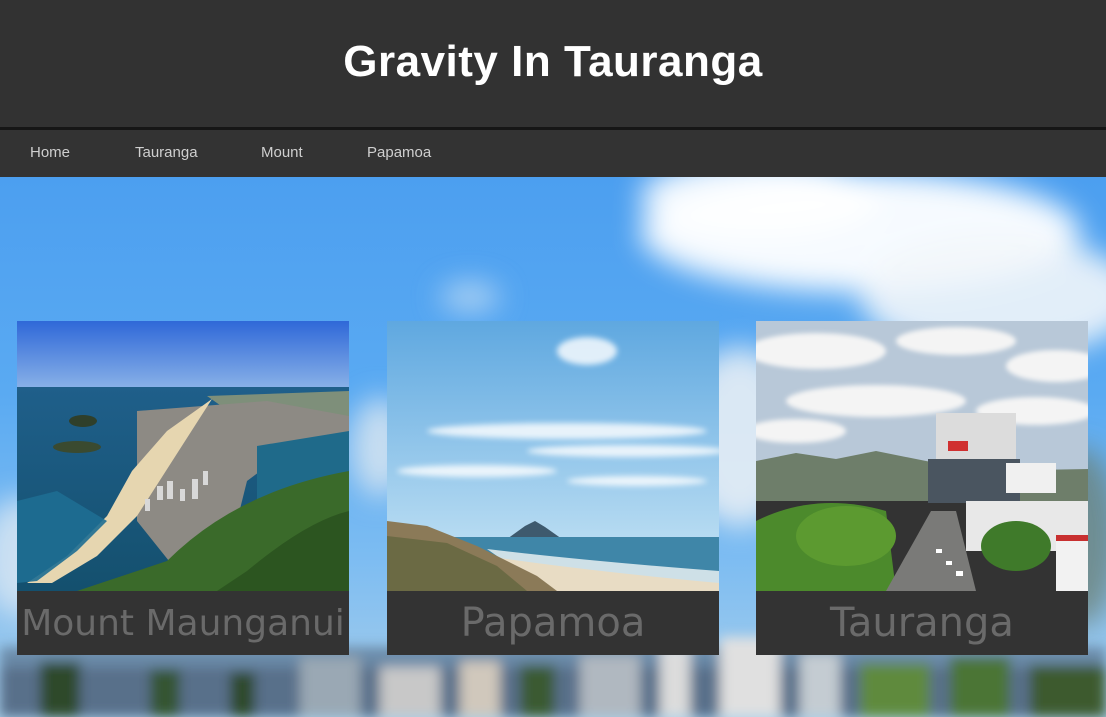 The height and width of the screenshot is (717, 1106). I want to click on card-papamoa: Papamoa, so click(553, 488).